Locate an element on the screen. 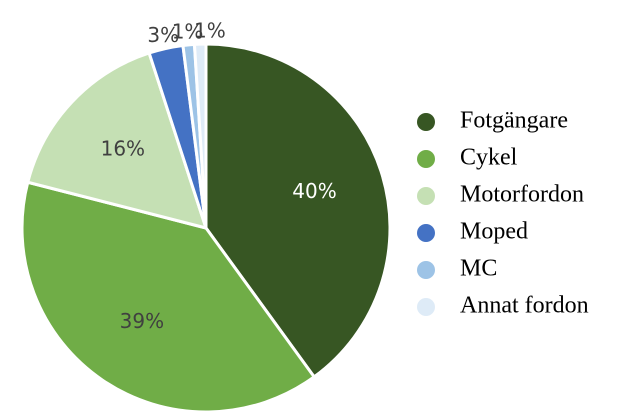 This screenshot has width=631, height=413. legend-label: Fotgängare is located at coordinates (514, 121).